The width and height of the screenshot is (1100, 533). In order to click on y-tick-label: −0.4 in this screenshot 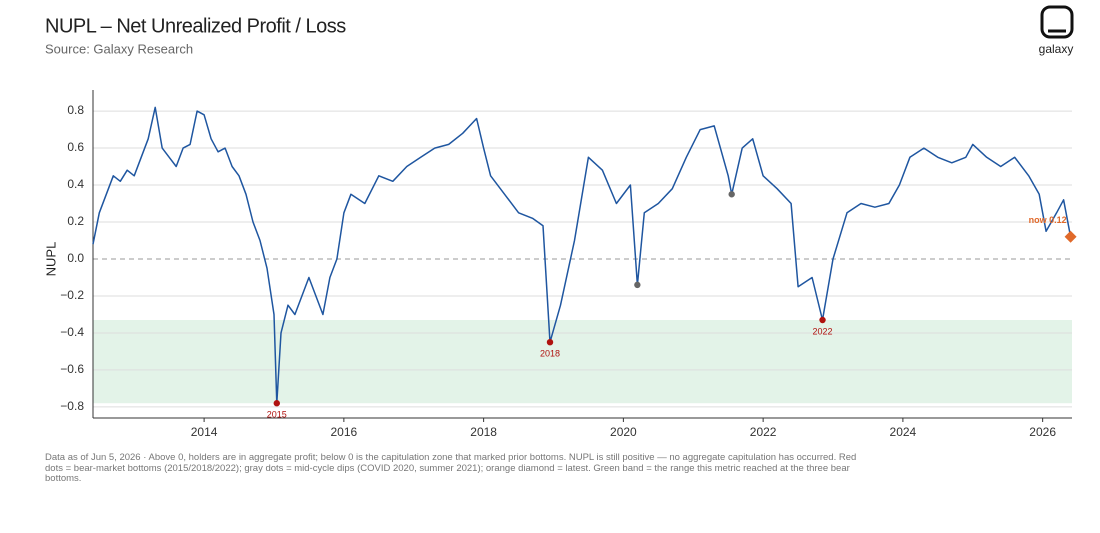, I will do `click(72, 332)`.